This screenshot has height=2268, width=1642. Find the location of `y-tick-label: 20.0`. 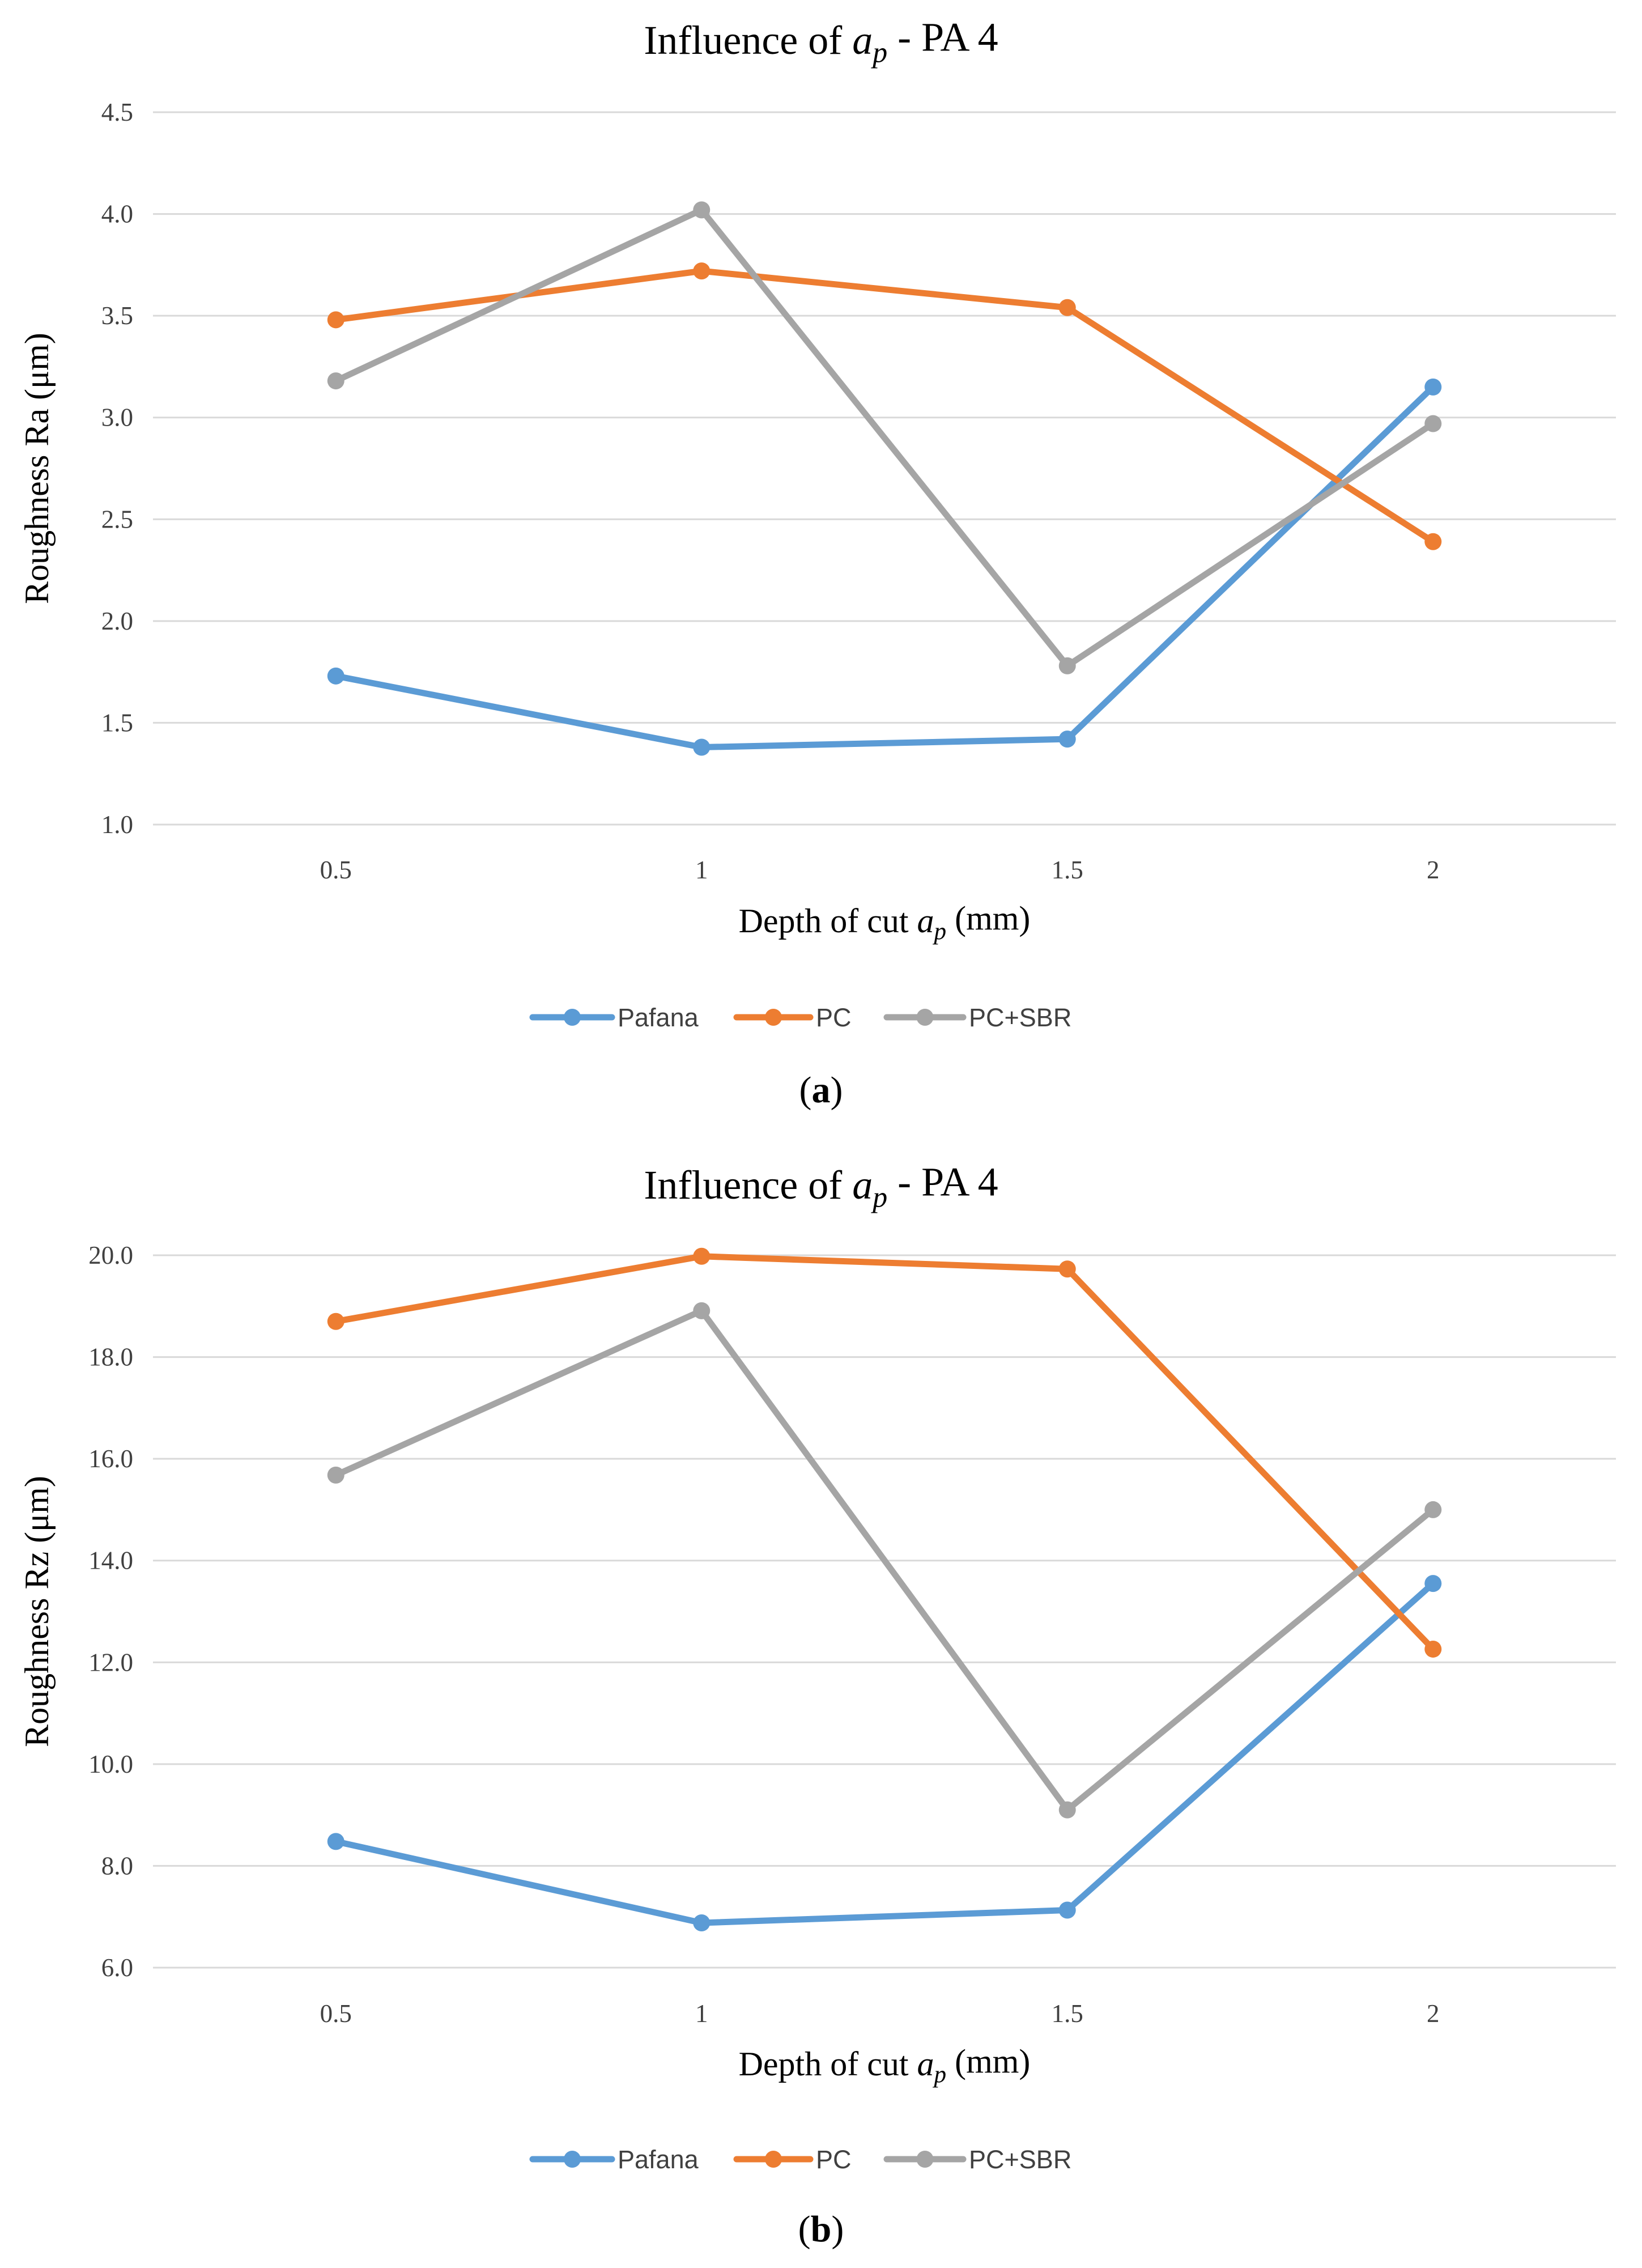

y-tick-label: 20.0 is located at coordinates (110, 1255).